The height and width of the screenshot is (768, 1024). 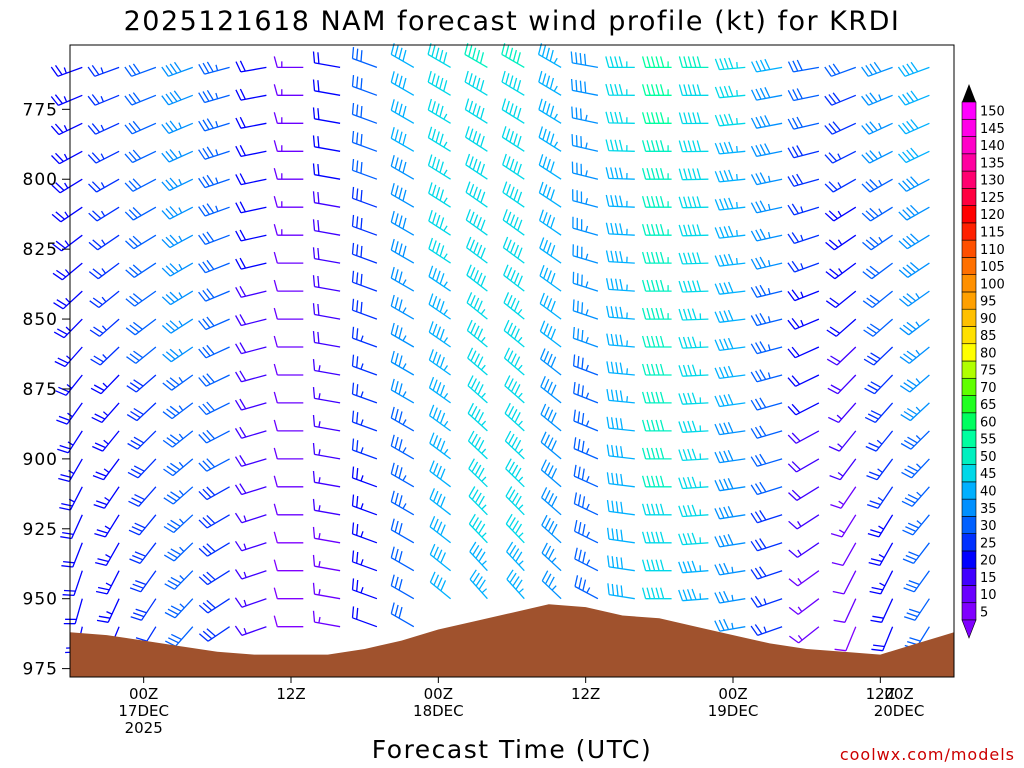 I want to click on x-tick-label: 18DEC, so click(x=438, y=711).